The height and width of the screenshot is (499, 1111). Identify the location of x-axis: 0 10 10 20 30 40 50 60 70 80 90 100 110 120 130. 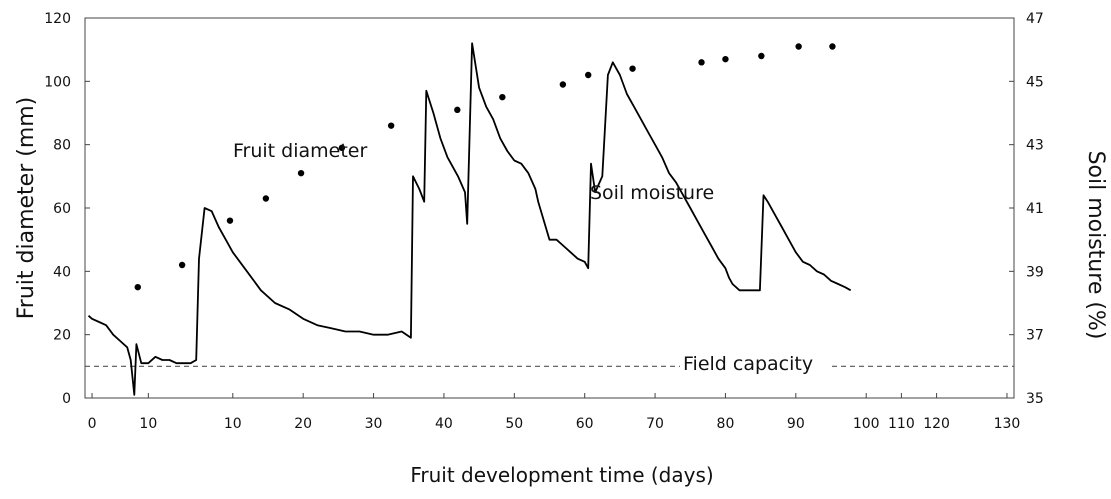
(554, 412).